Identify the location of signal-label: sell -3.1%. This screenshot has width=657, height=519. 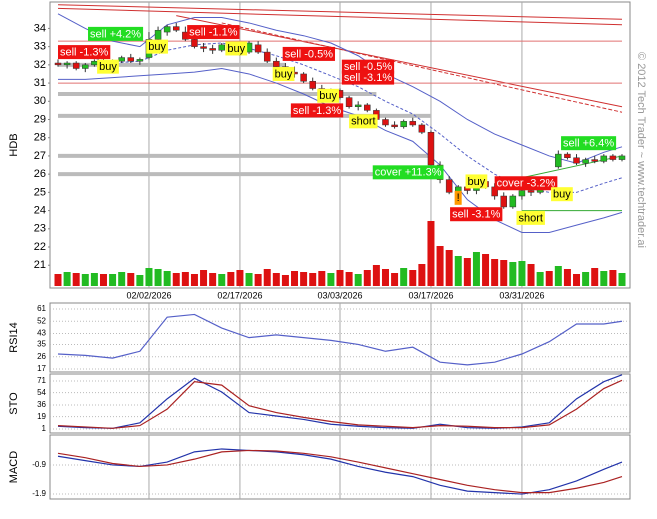
(476, 215).